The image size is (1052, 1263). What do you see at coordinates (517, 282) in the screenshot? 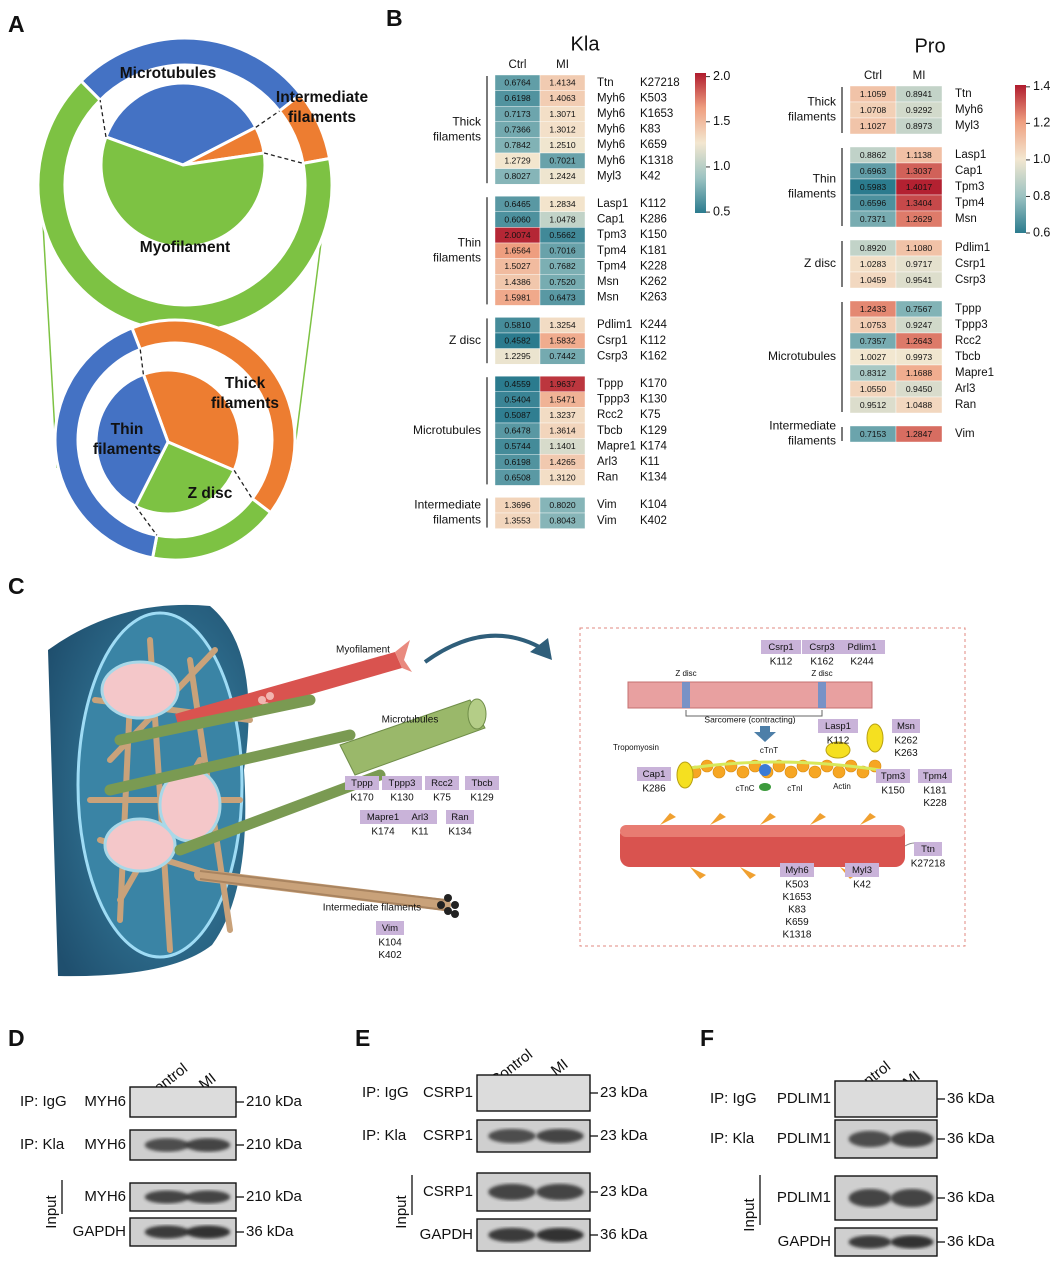
I see `cell-value: 1.4386` at bounding box center [517, 282].